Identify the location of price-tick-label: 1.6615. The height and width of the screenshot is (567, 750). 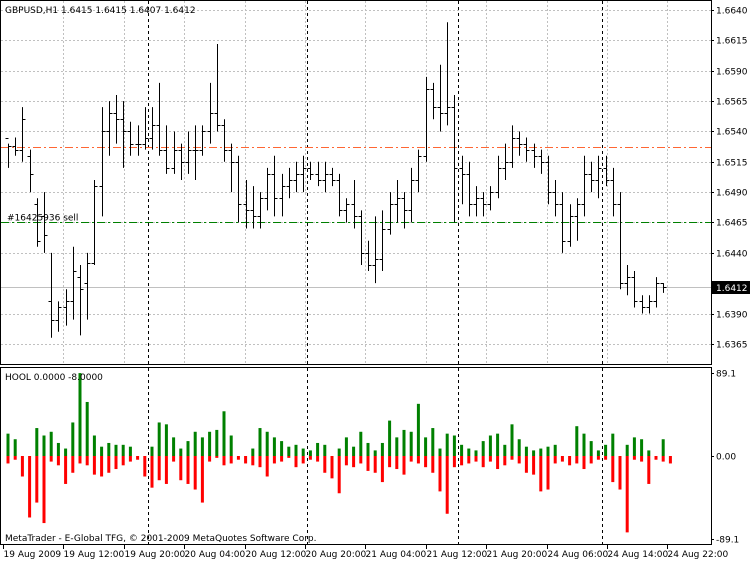
(732, 42).